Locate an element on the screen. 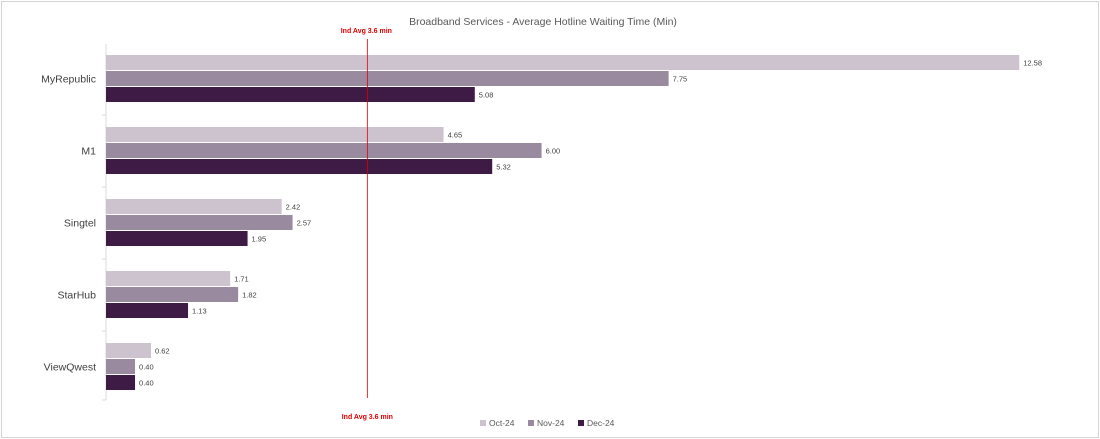  legend-item: Dec-24 is located at coordinates (596, 423).